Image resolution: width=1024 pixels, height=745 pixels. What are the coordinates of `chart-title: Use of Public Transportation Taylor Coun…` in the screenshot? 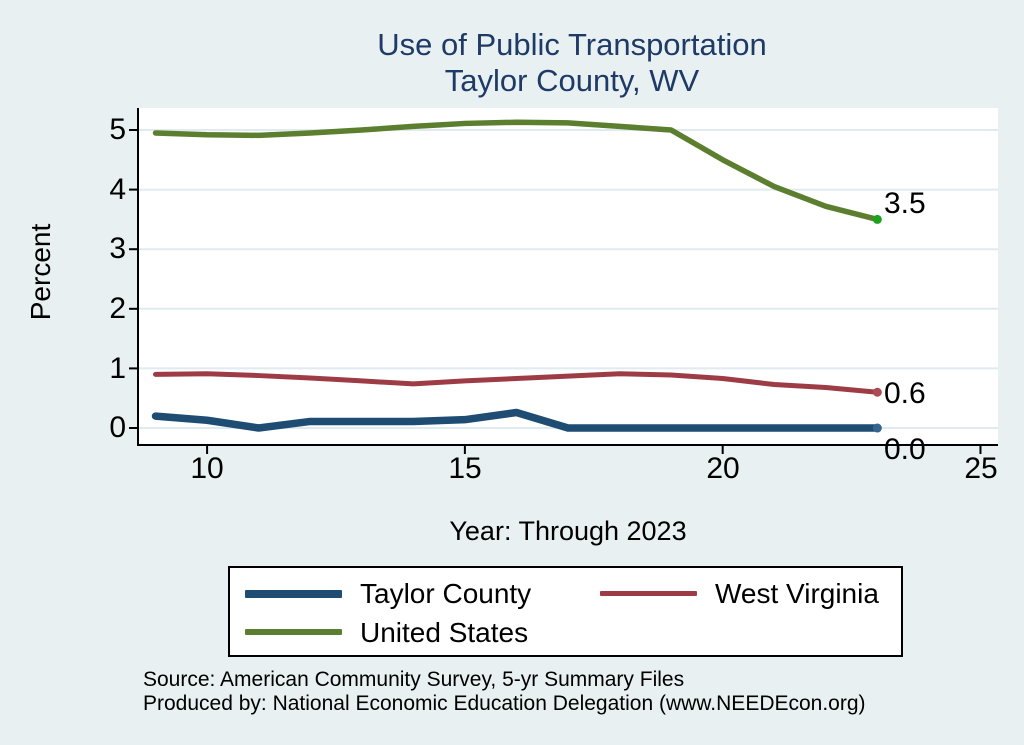 It's located at (572, 63).